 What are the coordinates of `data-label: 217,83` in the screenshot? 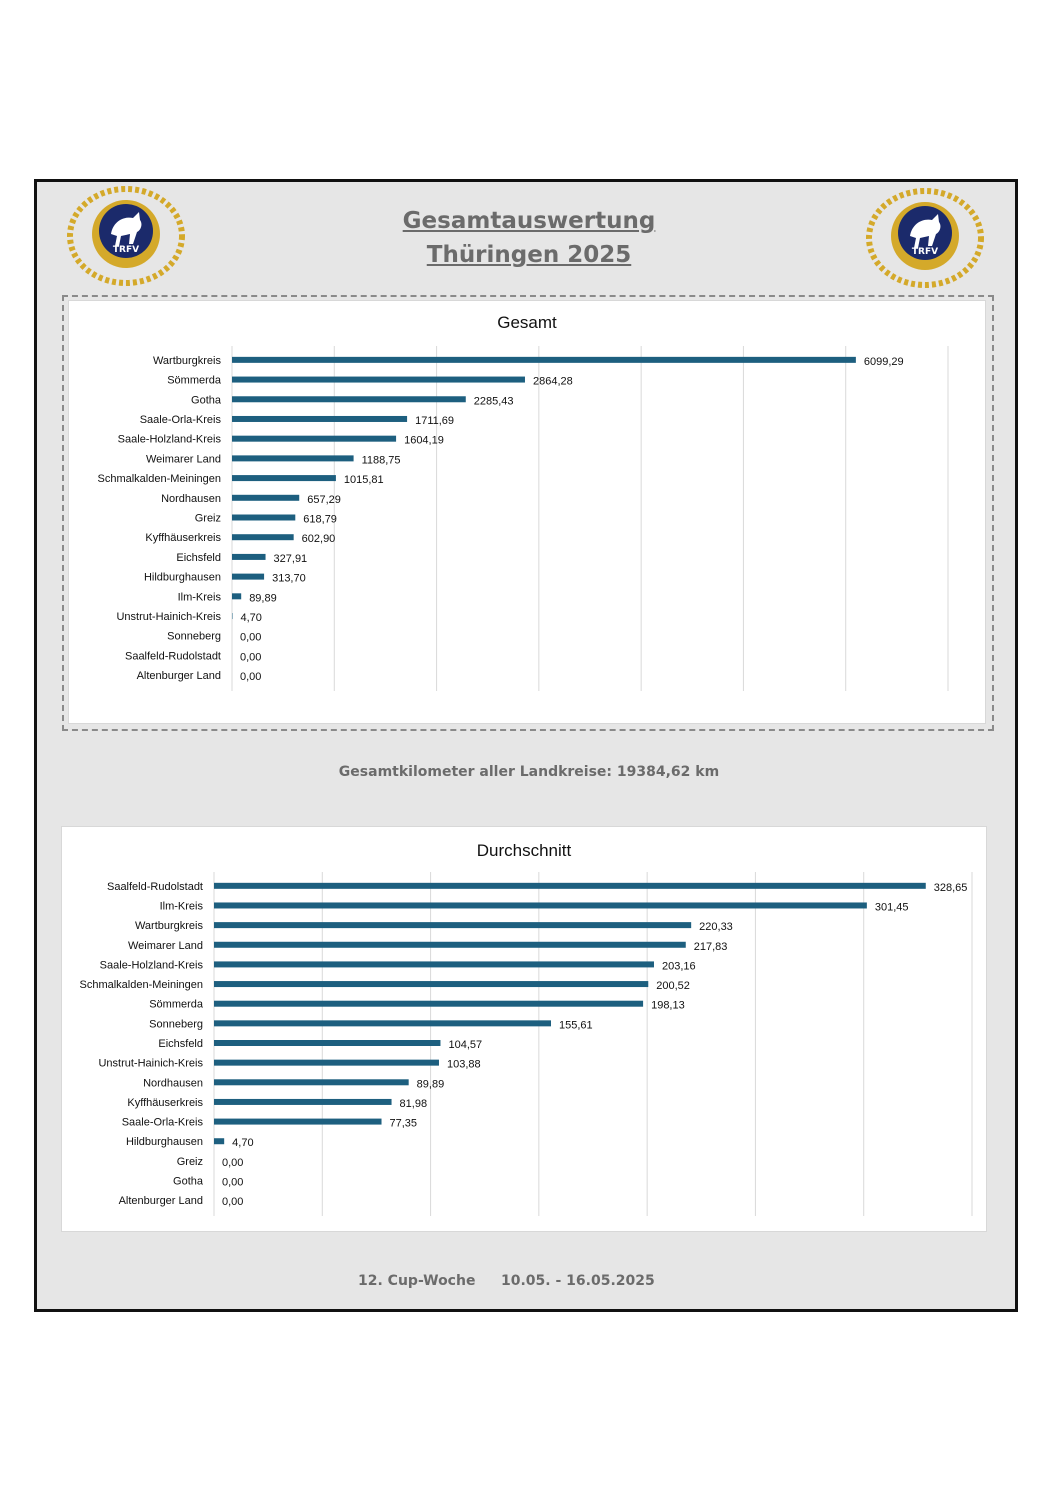 It's located at (711, 947).